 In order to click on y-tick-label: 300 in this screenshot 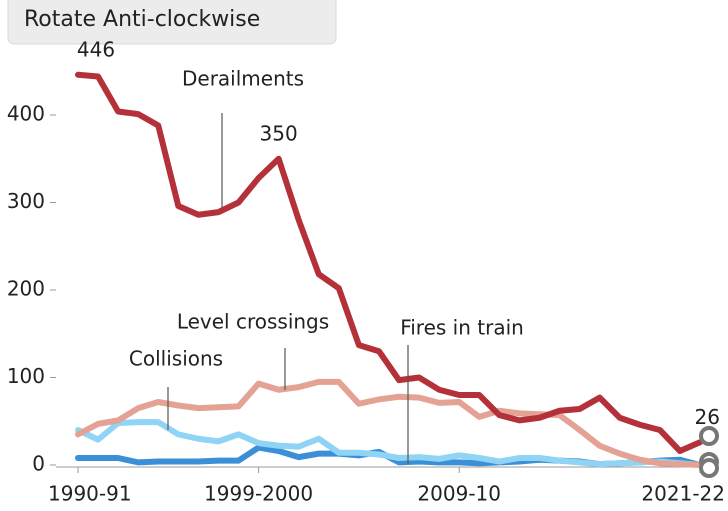, I will do `click(26, 201)`.